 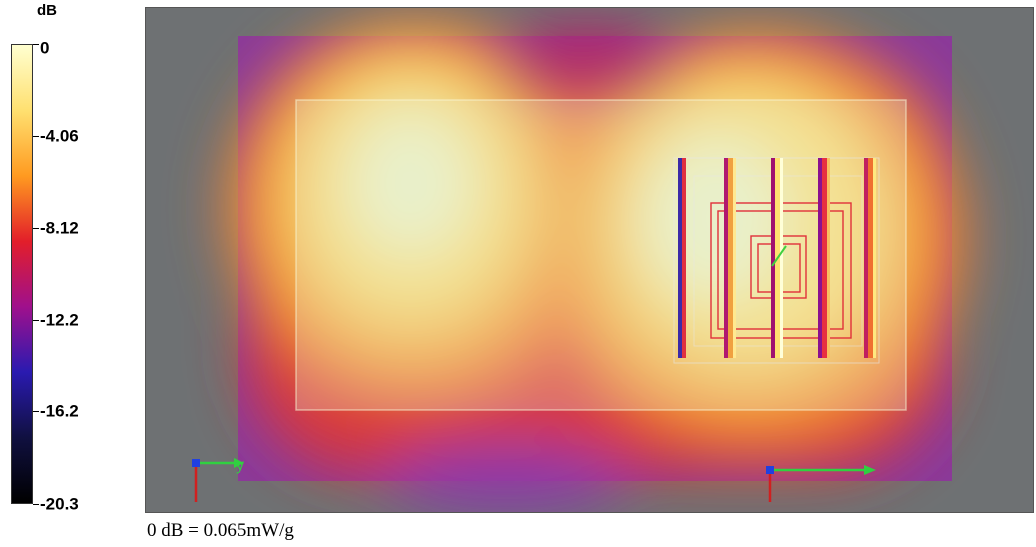 What do you see at coordinates (22, 274) in the screenshot?
I see `colorbar` at bounding box center [22, 274].